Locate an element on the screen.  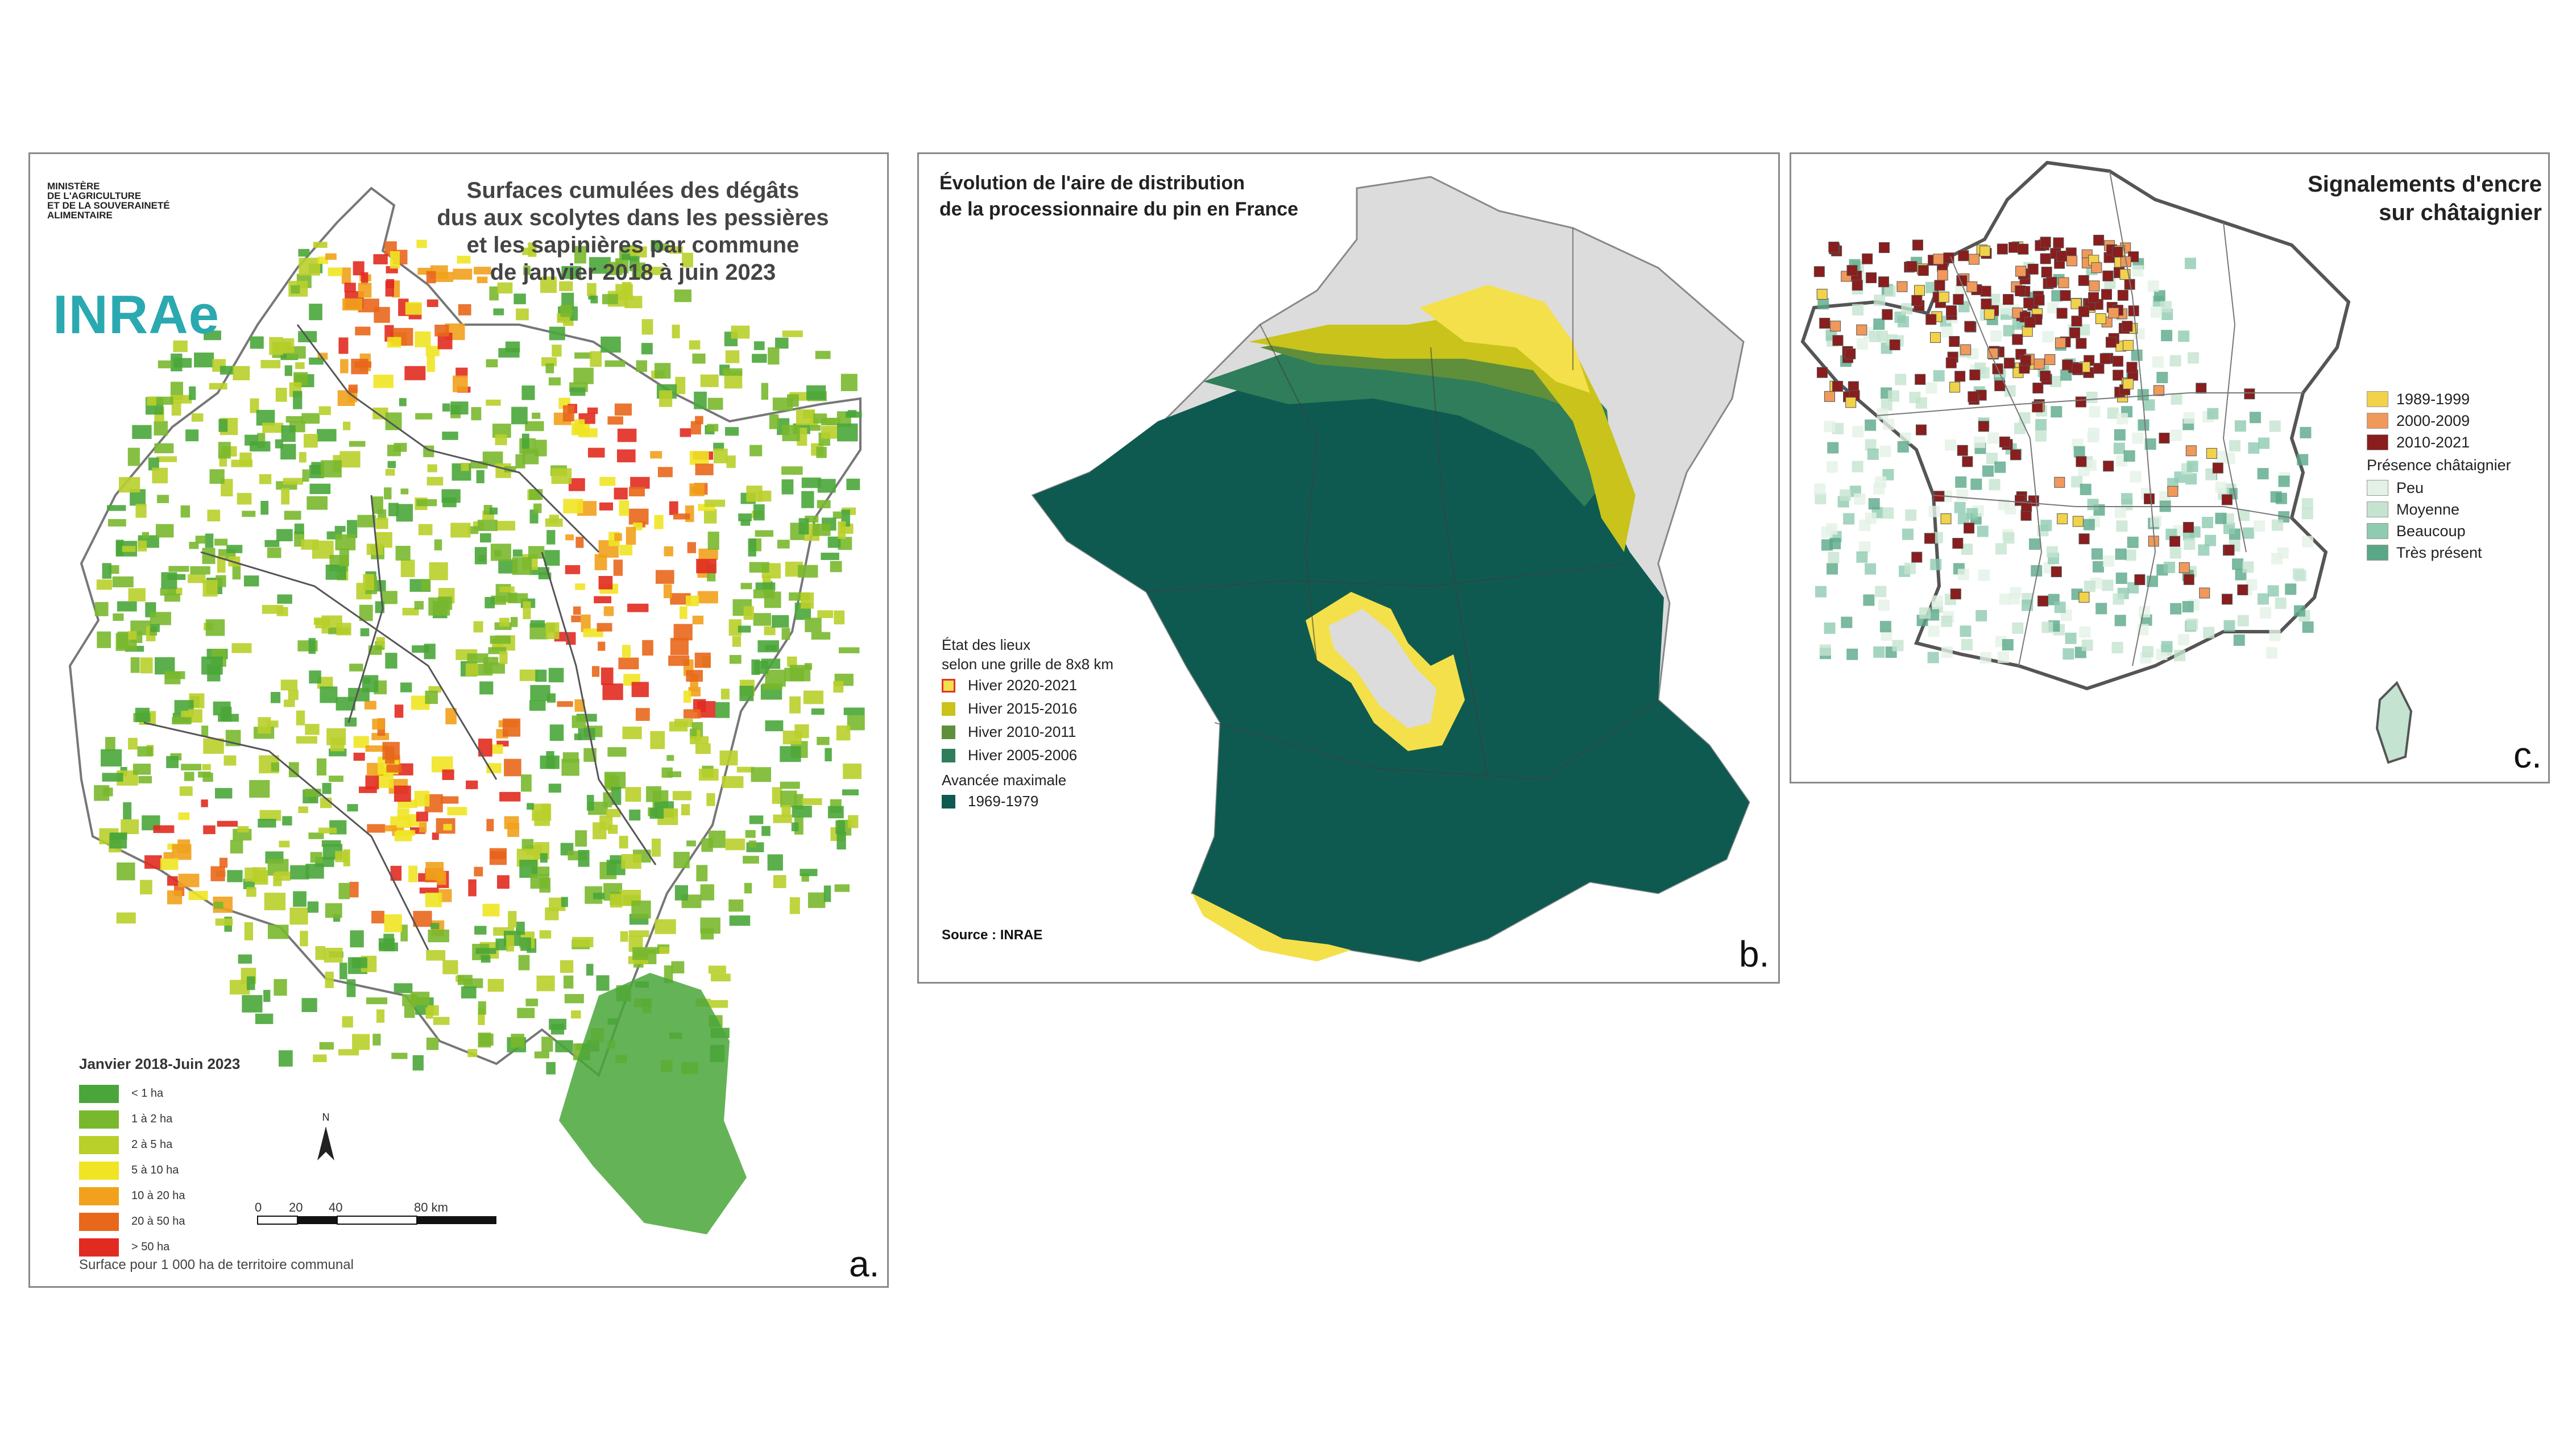
corsica is located at coordinates (2394, 722).